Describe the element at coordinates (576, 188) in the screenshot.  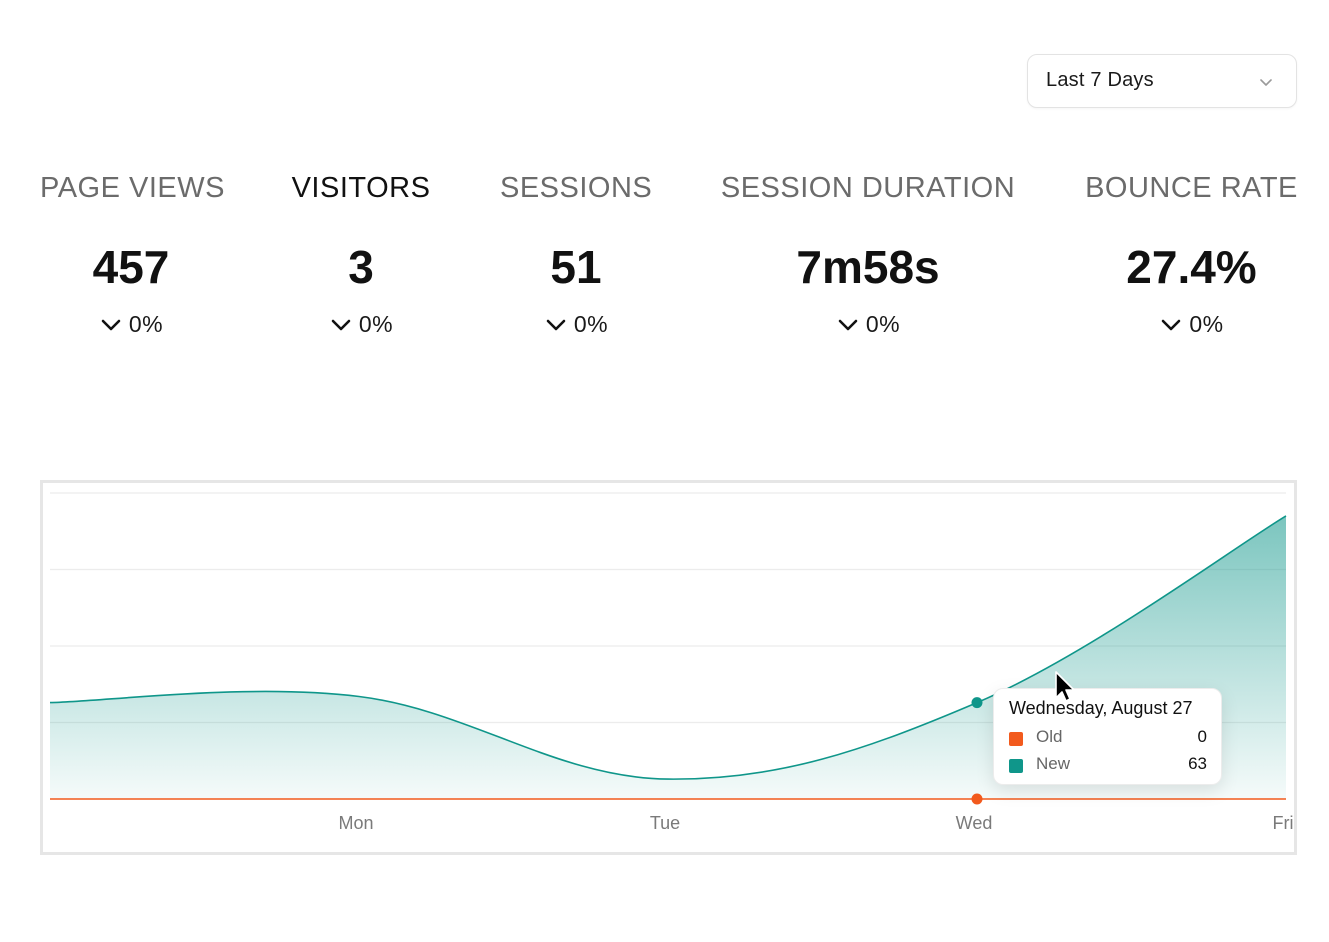
I see `metric-label: SESSIONS` at that location.